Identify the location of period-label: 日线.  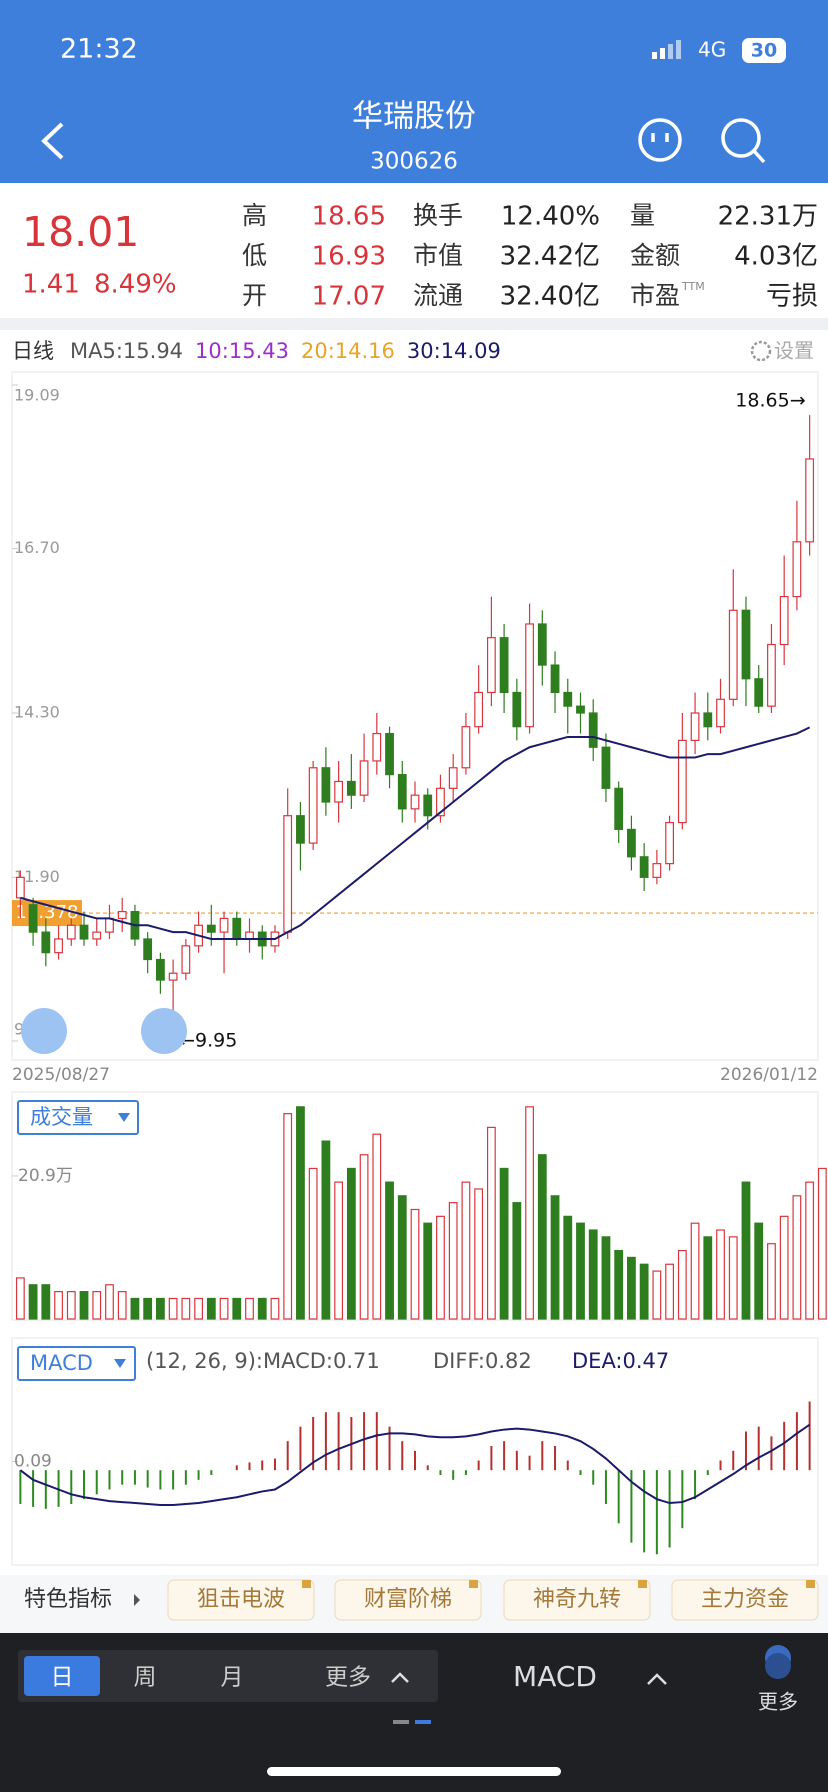
(33, 351).